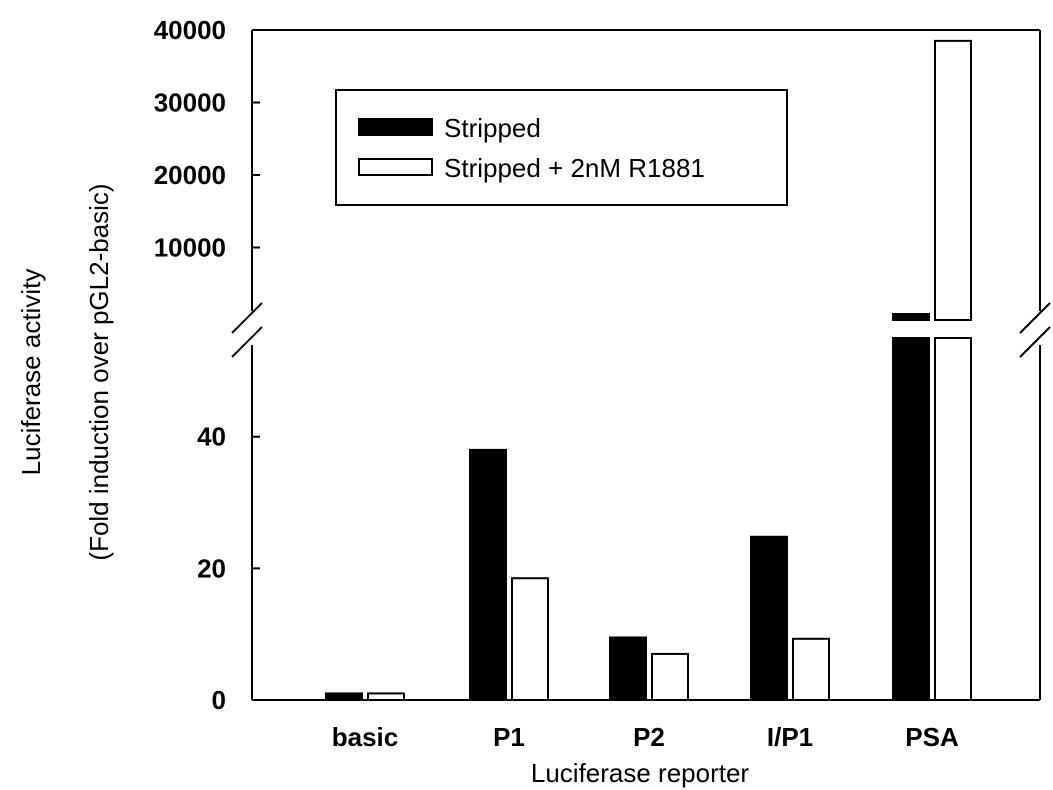  I want to click on axis-break-marks, so click(641, 330).